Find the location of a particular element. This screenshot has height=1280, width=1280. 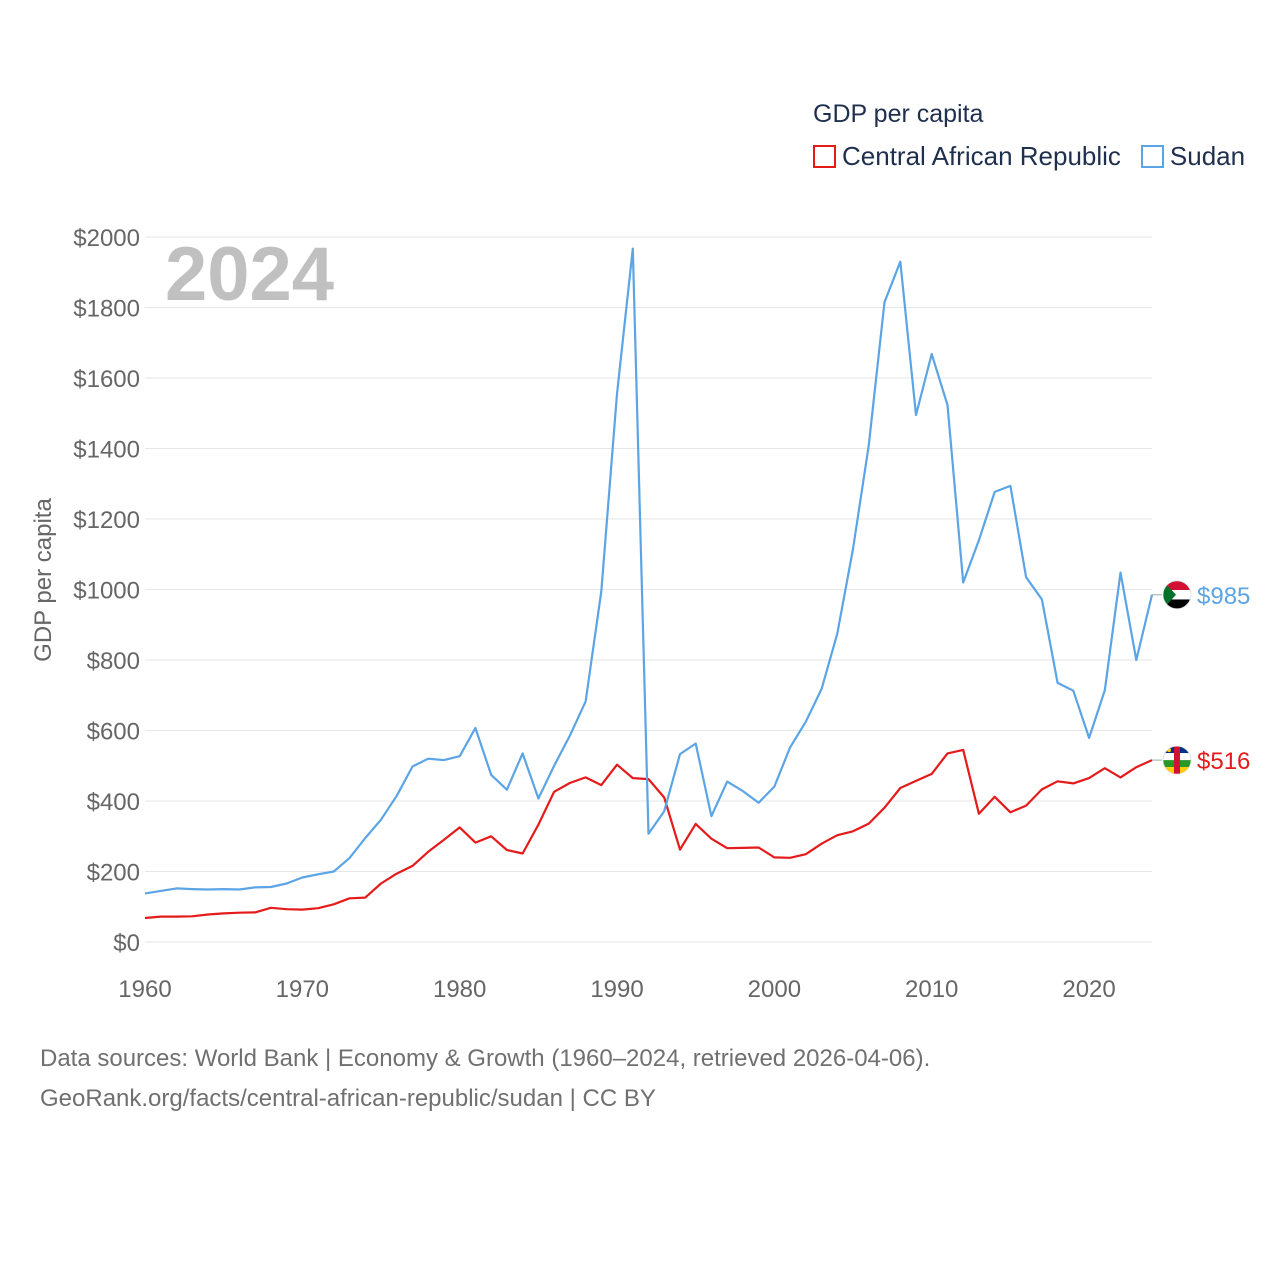

x-tick-label: 1970 is located at coordinates (302, 989).